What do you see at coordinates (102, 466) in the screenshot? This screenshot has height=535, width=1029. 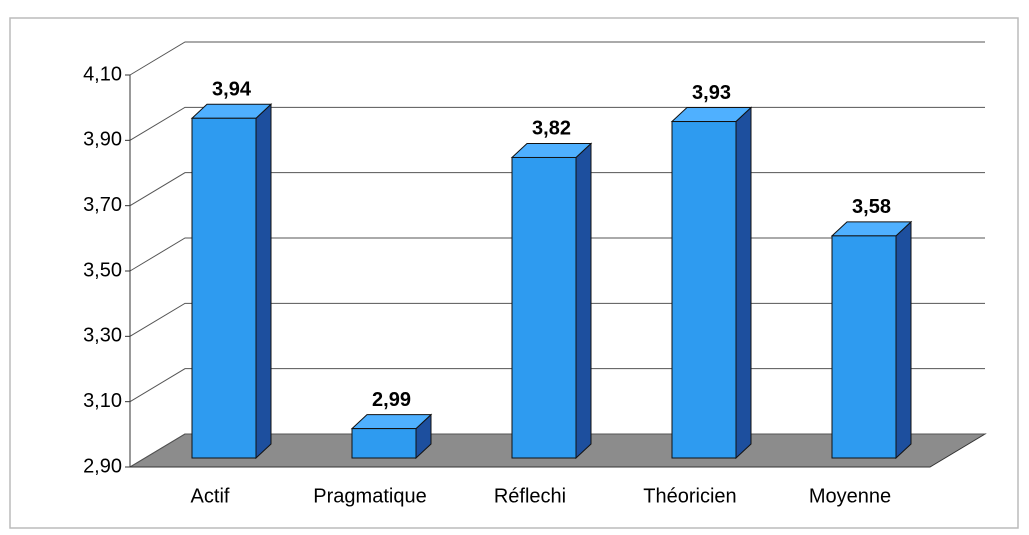 I see `y-tick-label: 2,90` at bounding box center [102, 466].